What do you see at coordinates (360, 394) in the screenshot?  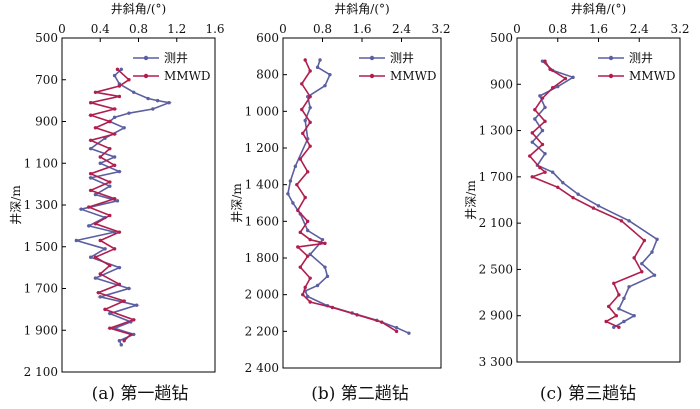 I see `panel-caption: (b) 第二趟钻` at bounding box center [360, 394].